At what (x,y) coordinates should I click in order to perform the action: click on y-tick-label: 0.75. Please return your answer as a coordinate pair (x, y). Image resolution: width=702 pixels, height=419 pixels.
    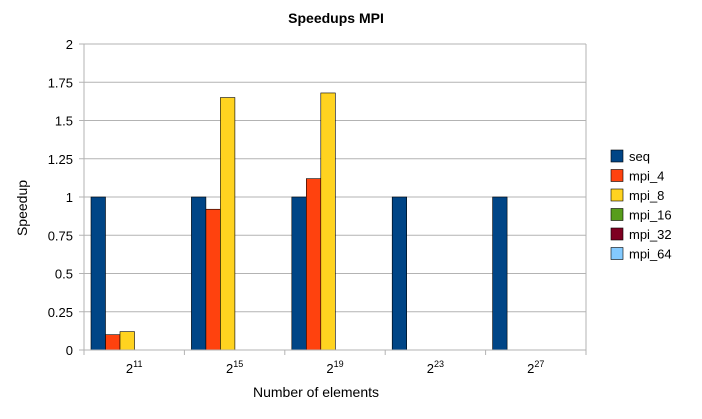
    Looking at the image, I should click on (60, 235).